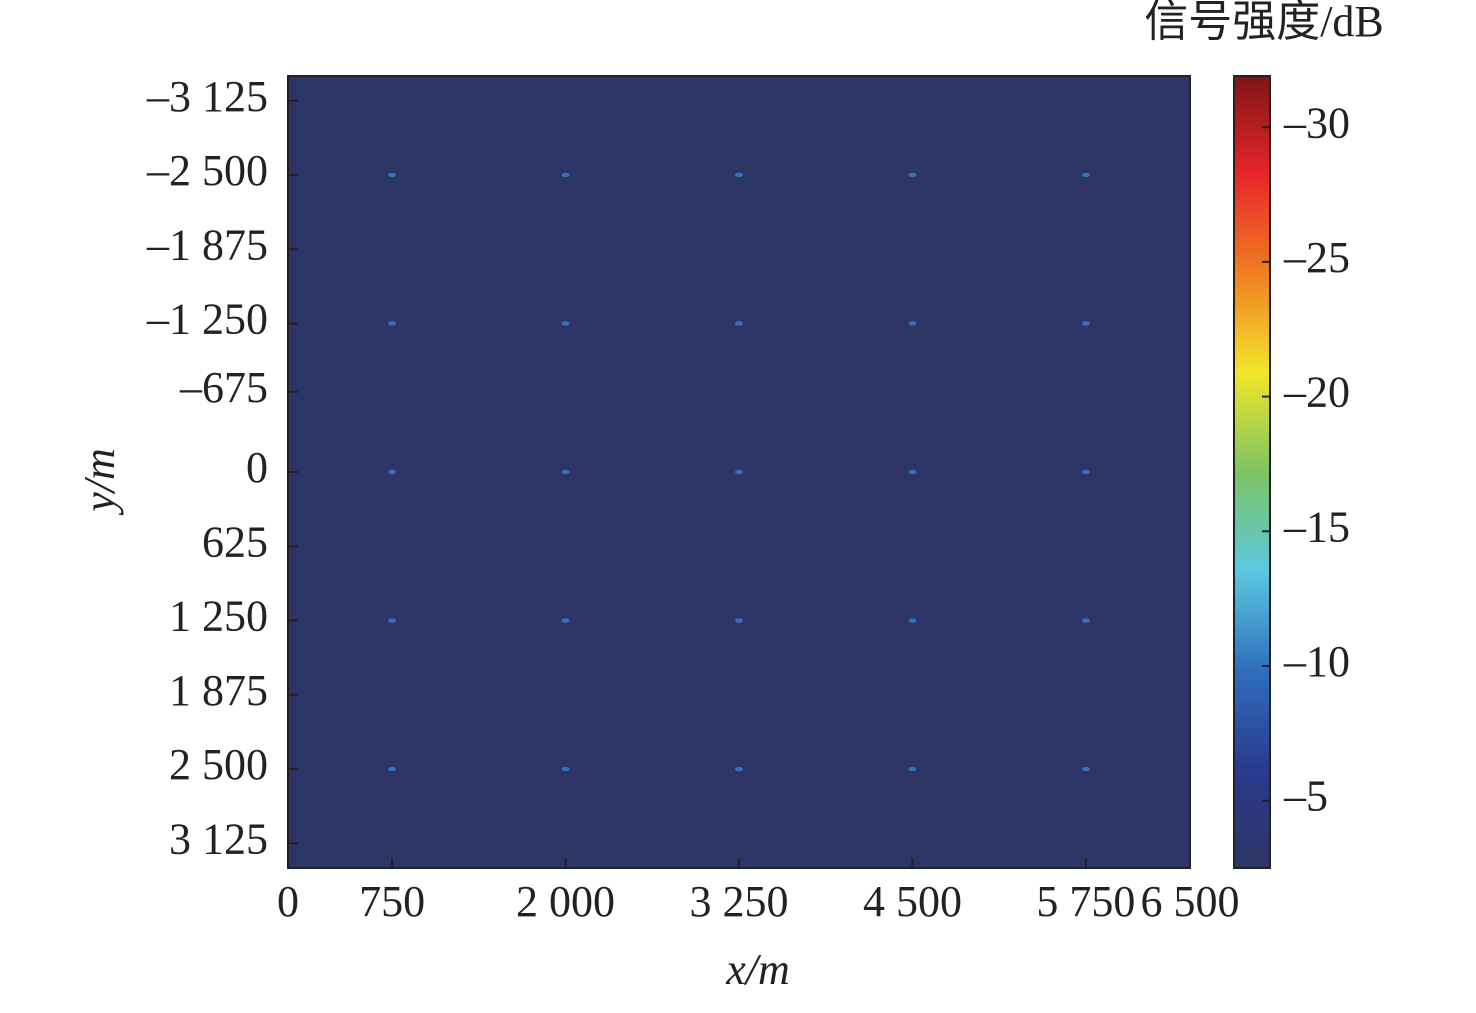  What do you see at coordinates (218, 690) in the screenshot?
I see `y-tick-label: 1 875` at bounding box center [218, 690].